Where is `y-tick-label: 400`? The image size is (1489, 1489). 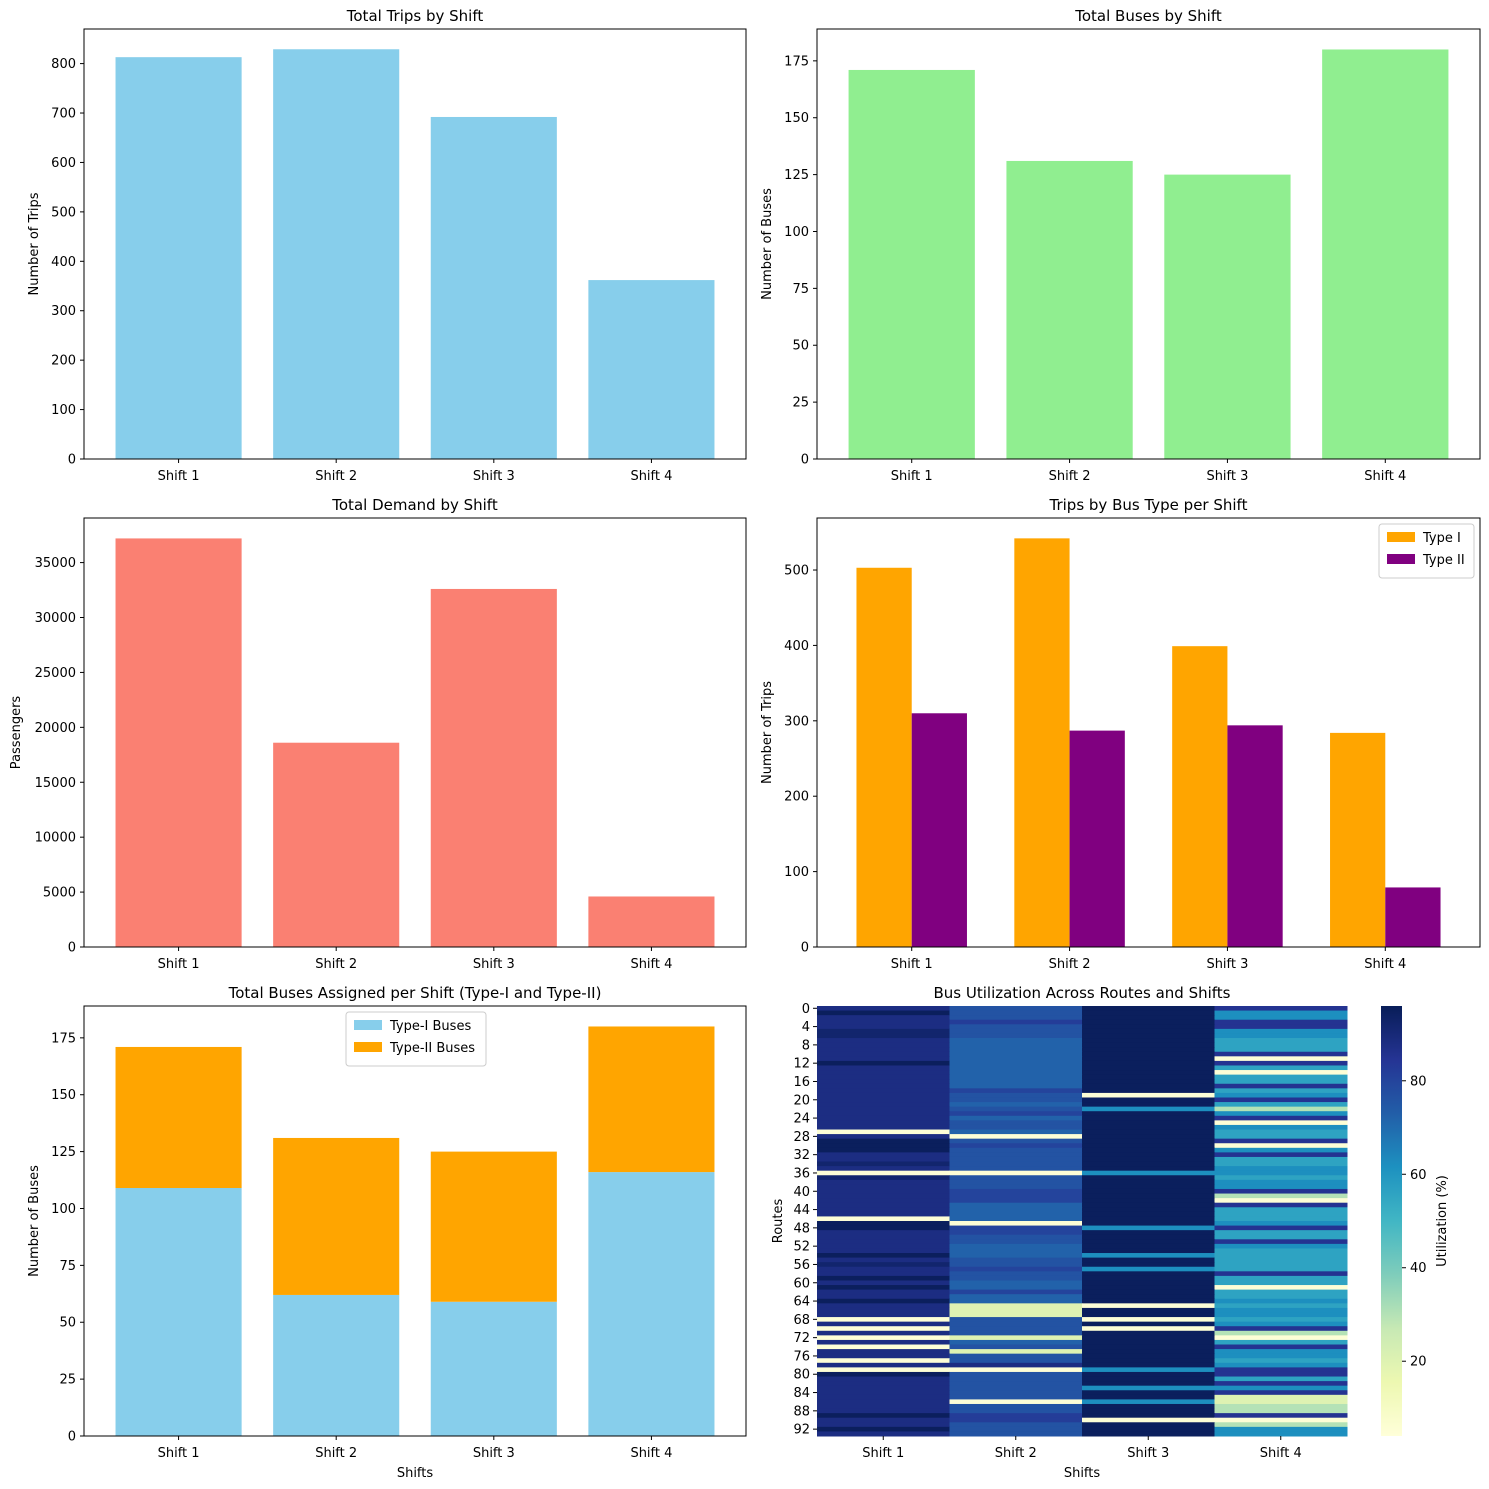 y-tick-label: 400 is located at coordinates (63, 262).